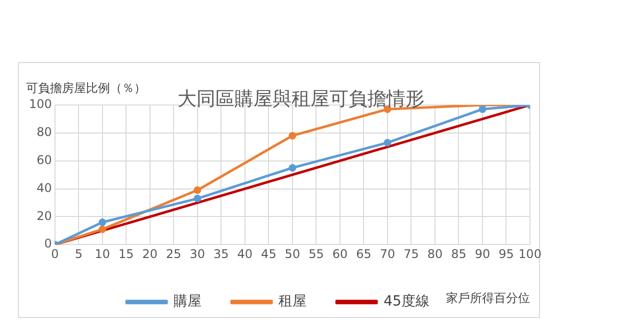 The height and width of the screenshot is (323, 622). What do you see at coordinates (174, 253) in the screenshot?
I see `x-tick-label: 25` at bounding box center [174, 253].